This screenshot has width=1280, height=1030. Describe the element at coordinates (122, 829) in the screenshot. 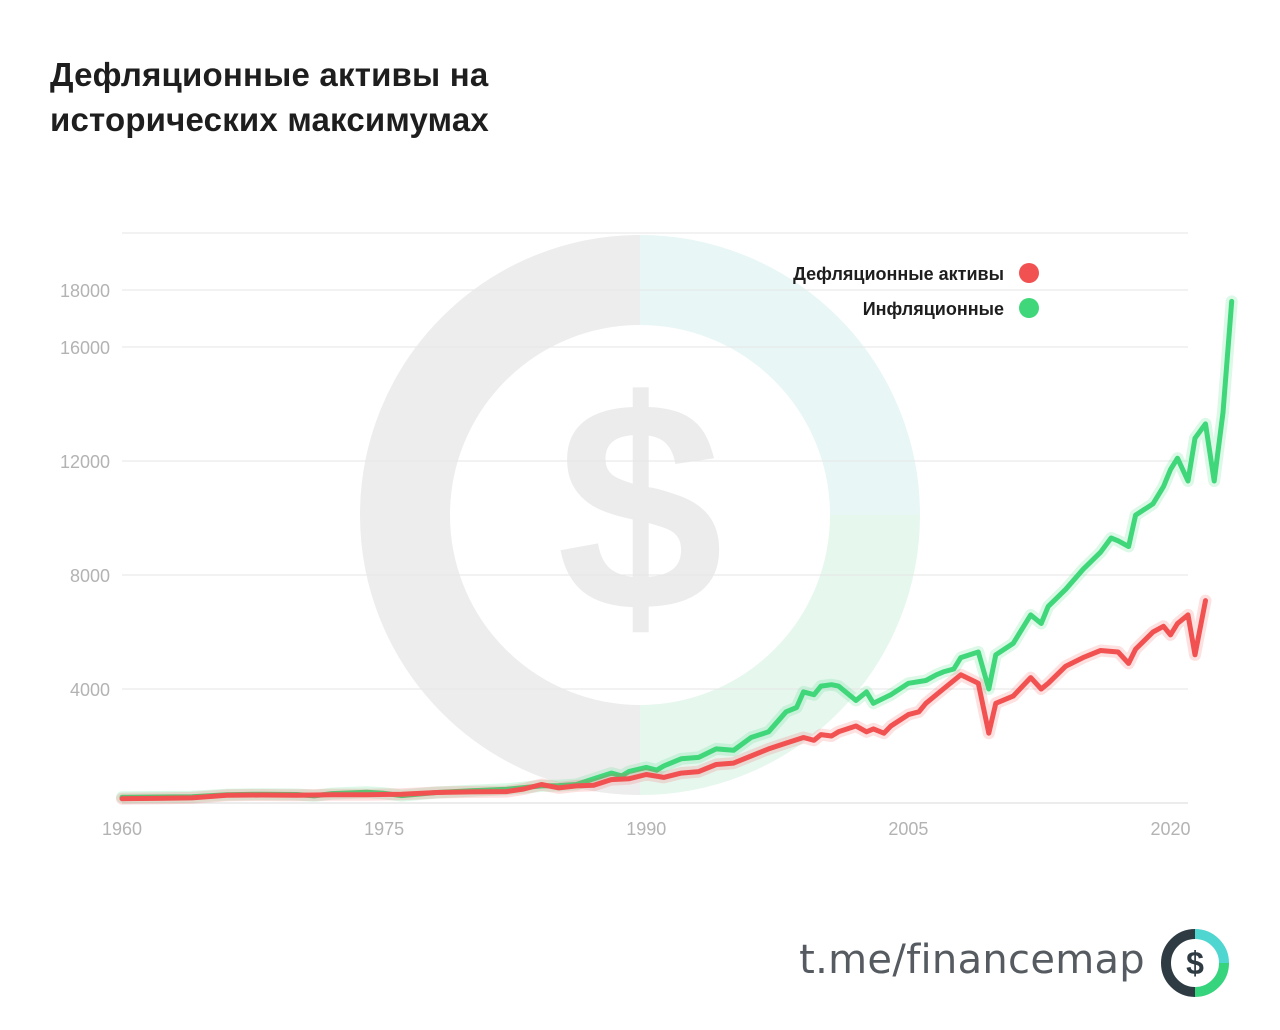

I see `x-tick-label: 1960` at that location.